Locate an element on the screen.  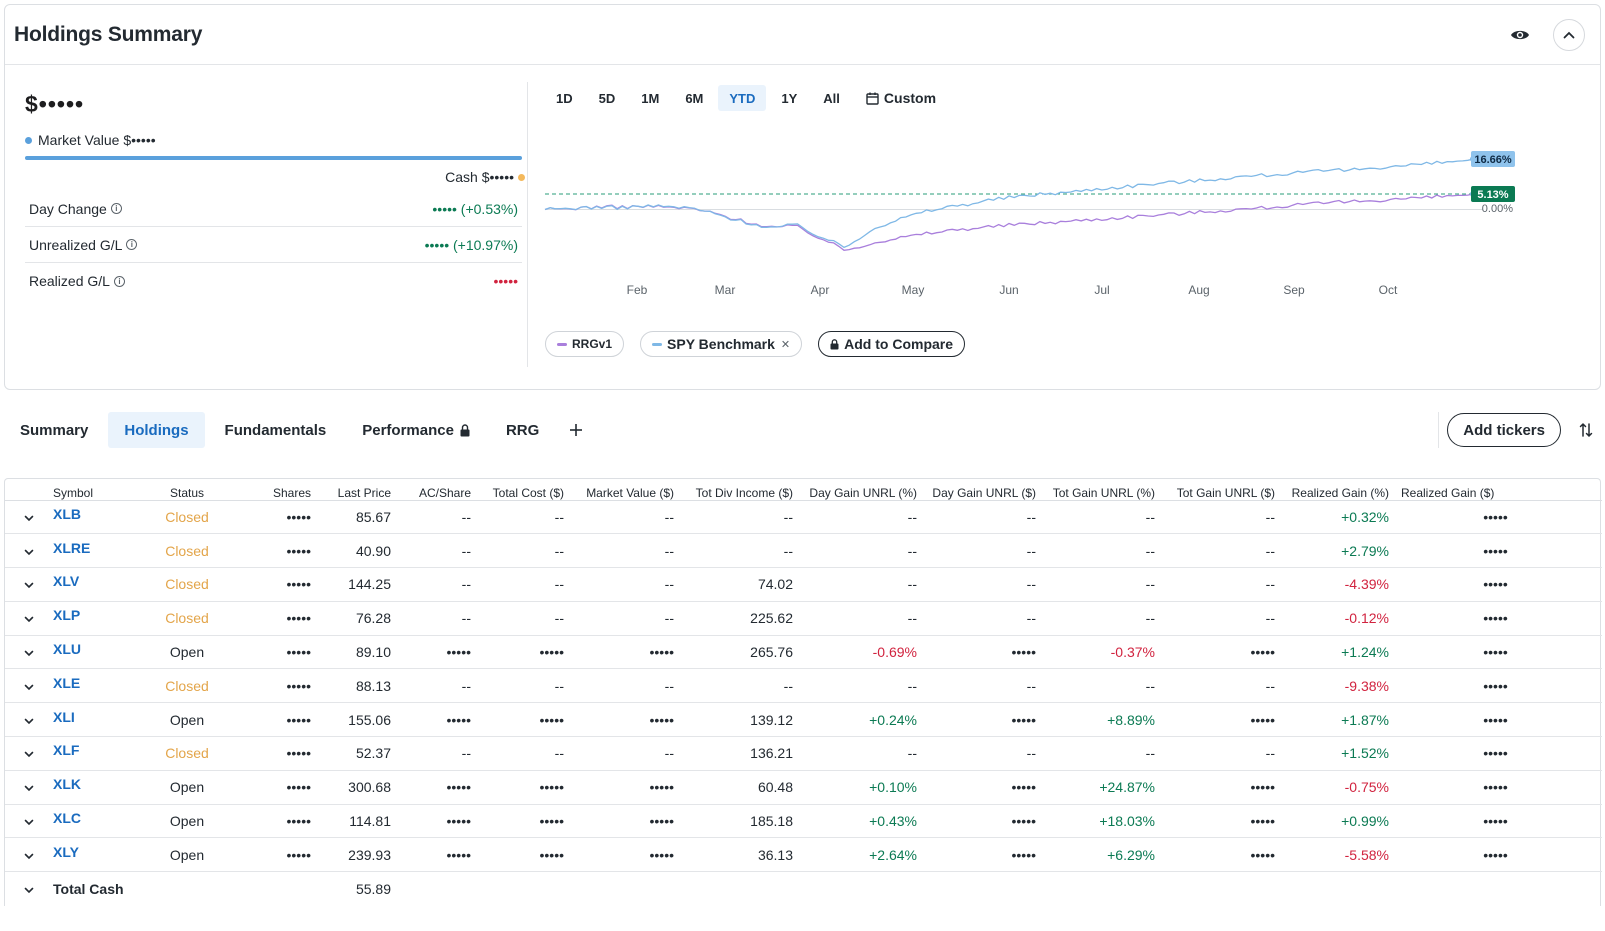
column-header: Total Cost ($) is located at coordinates (528, 492).